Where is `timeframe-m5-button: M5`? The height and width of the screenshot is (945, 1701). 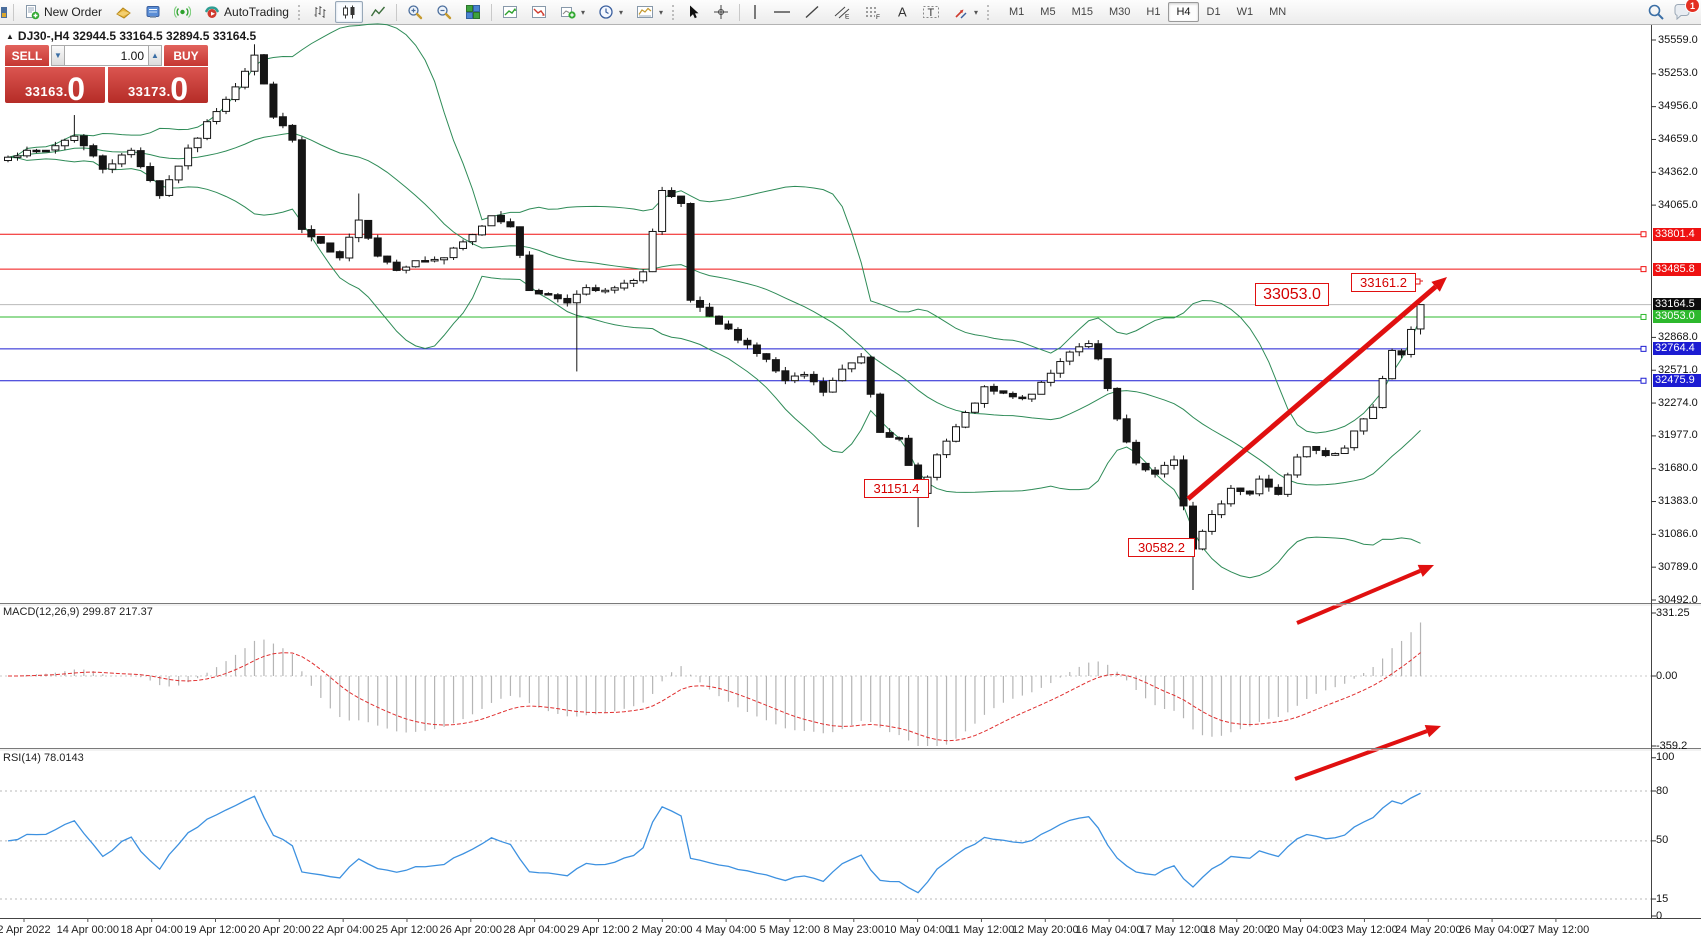 timeframe-m5-button: M5 is located at coordinates (1048, 12).